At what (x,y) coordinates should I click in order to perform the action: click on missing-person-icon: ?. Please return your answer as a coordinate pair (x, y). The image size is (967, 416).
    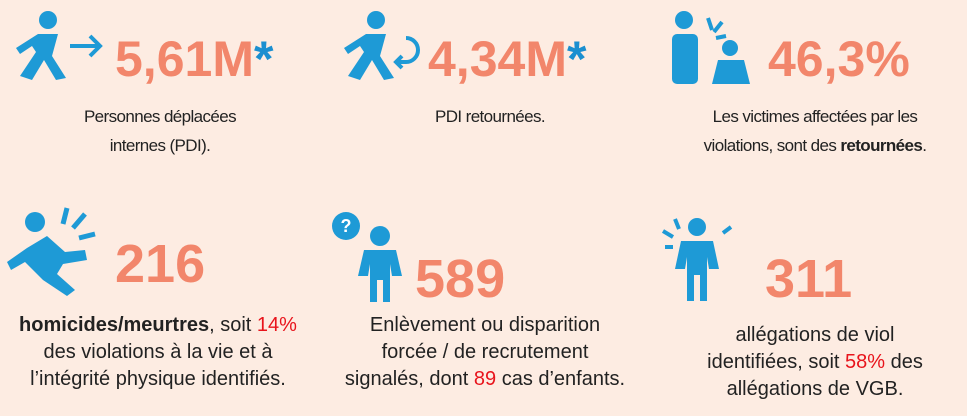
    Looking at the image, I should click on (367, 257).